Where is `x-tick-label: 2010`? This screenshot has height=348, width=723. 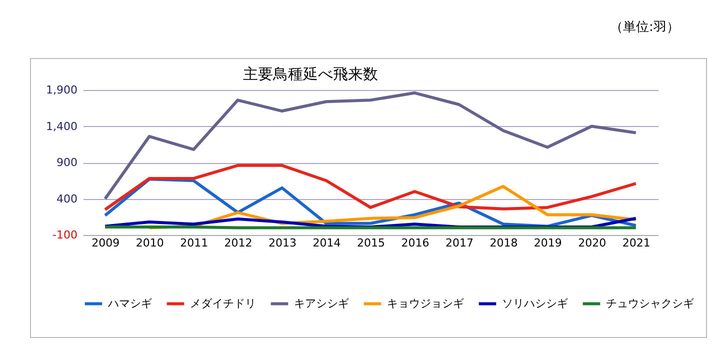
x-tick-label: 2010 is located at coordinates (150, 243).